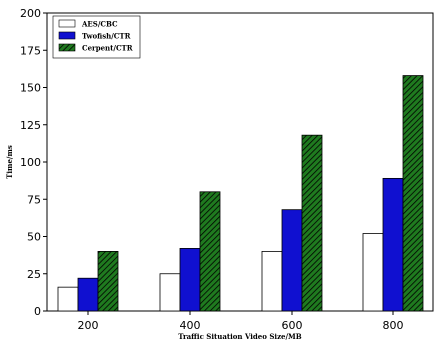 This screenshot has width=447, height=343. I want to click on y-tick-label: 25, so click(34, 274).